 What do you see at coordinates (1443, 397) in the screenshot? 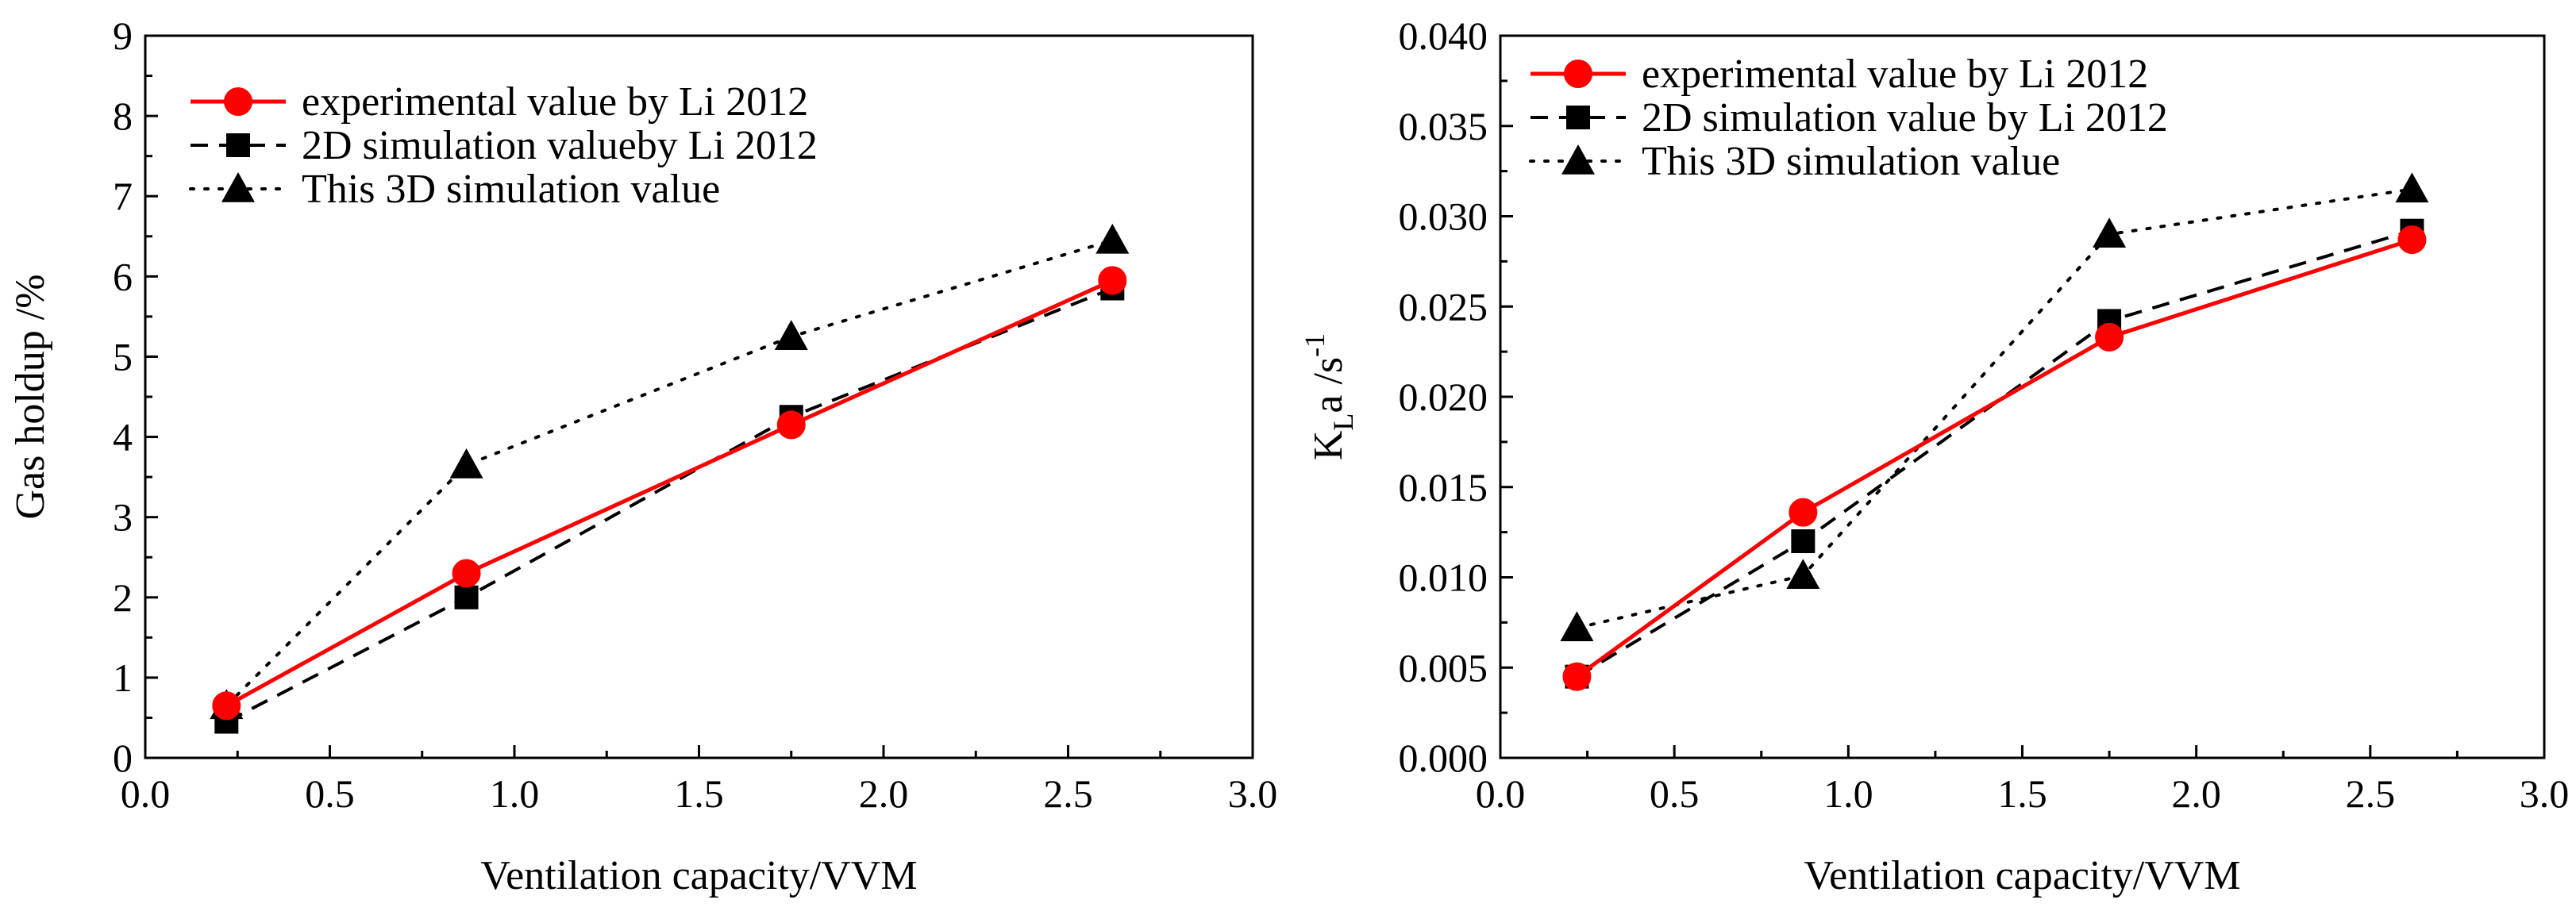
I see `y-tick-label: 0.020` at bounding box center [1443, 397].